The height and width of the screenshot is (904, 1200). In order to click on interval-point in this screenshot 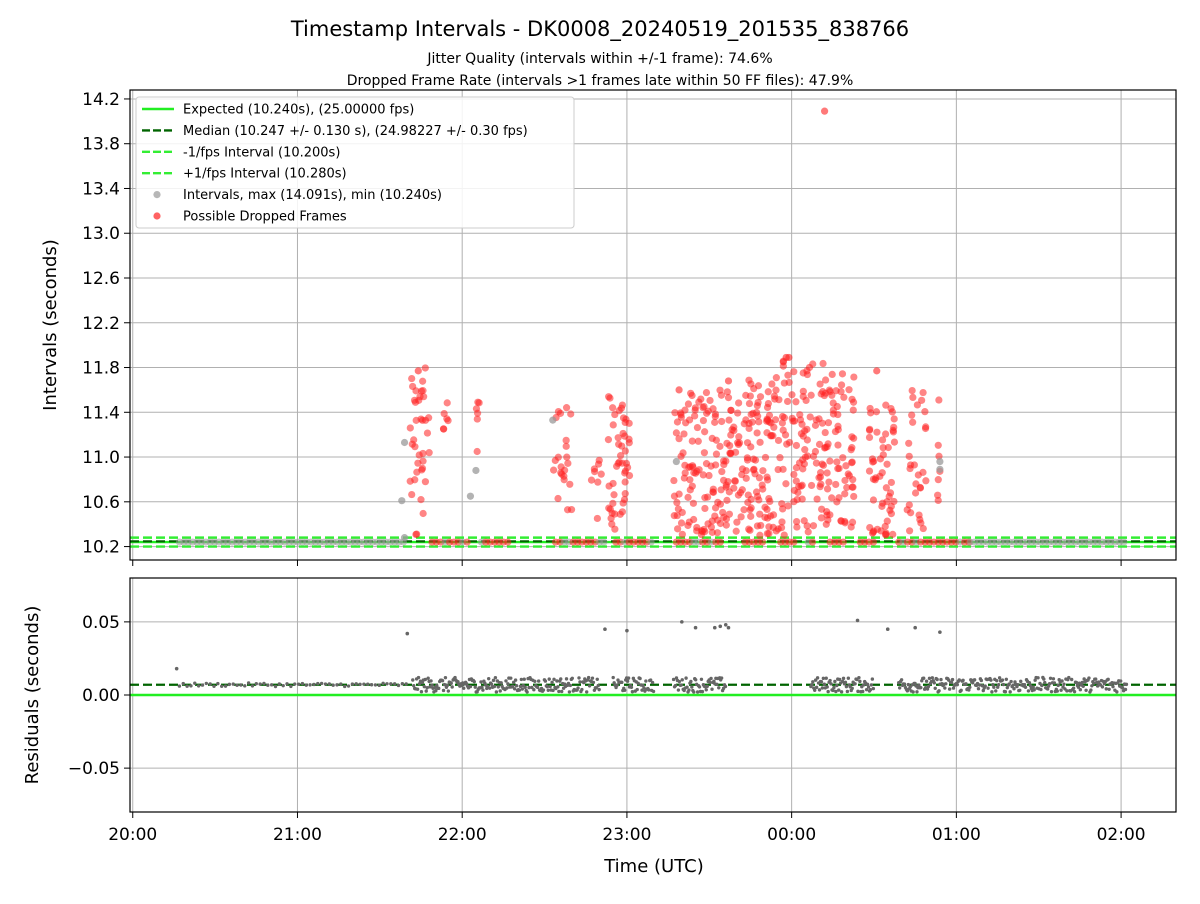, I will do `click(604, 542)`.